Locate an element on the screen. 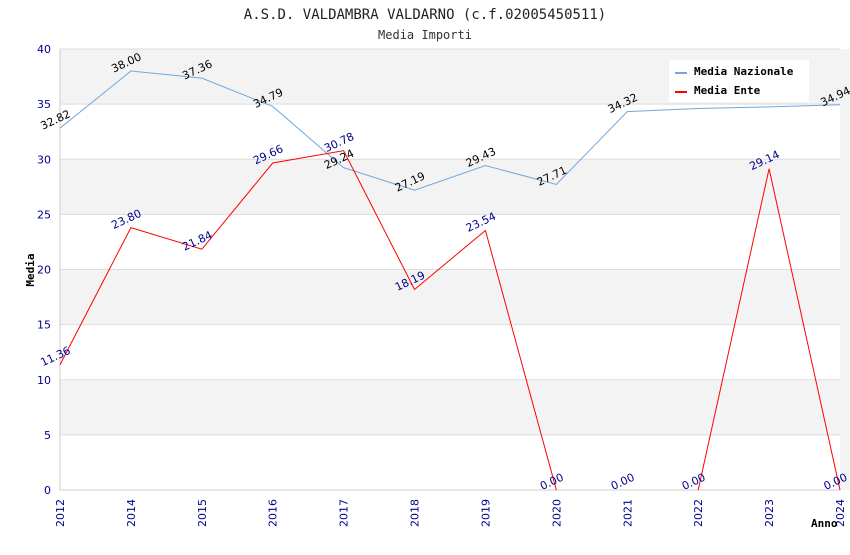 This screenshot has width=850, height=555. x-axis-label: Anno is located at coordinates (824, 523).